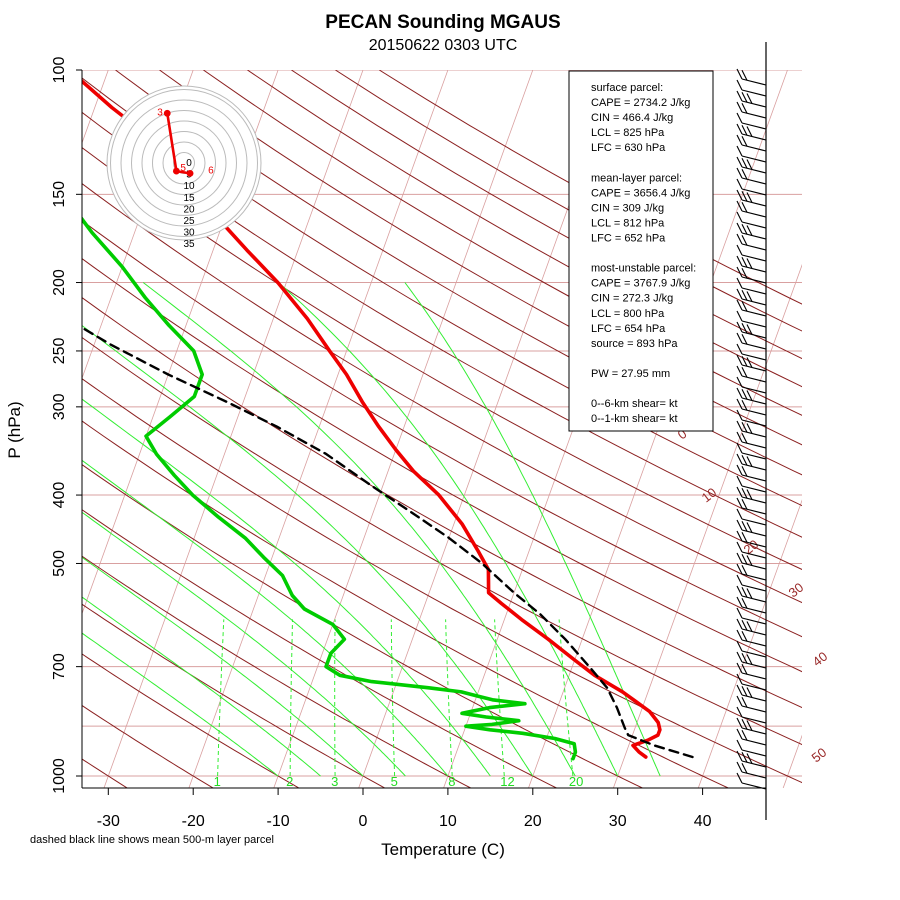 The width and height of the screenshot is (900, 900). I want to click on hodograph-ring-label: 10, so click(189, 186).